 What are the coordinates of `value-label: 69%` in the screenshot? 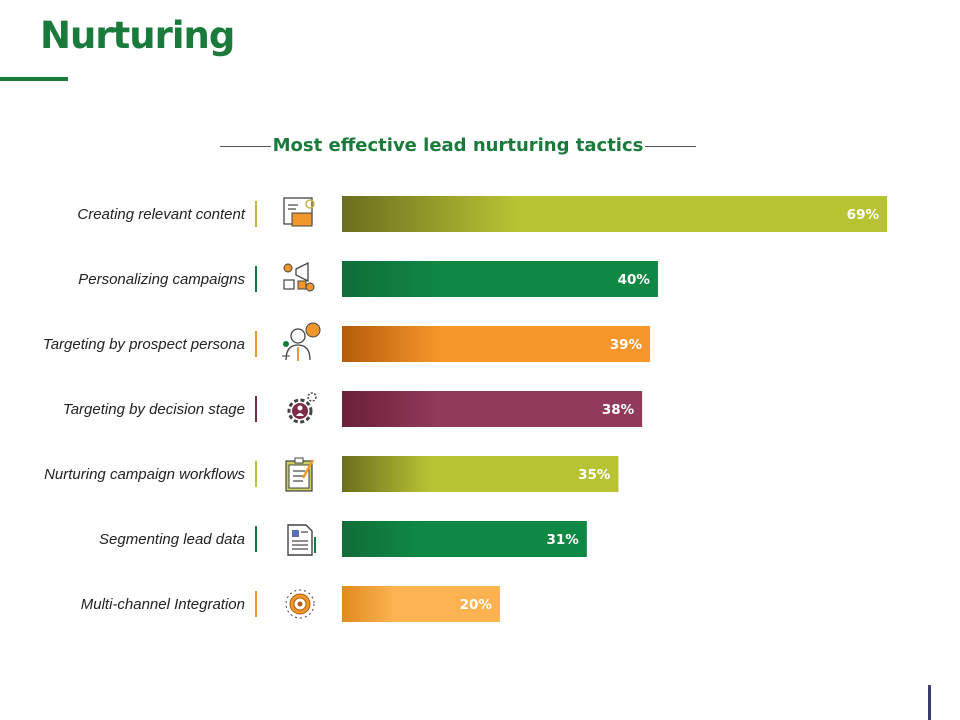 It's located at (863, 215).